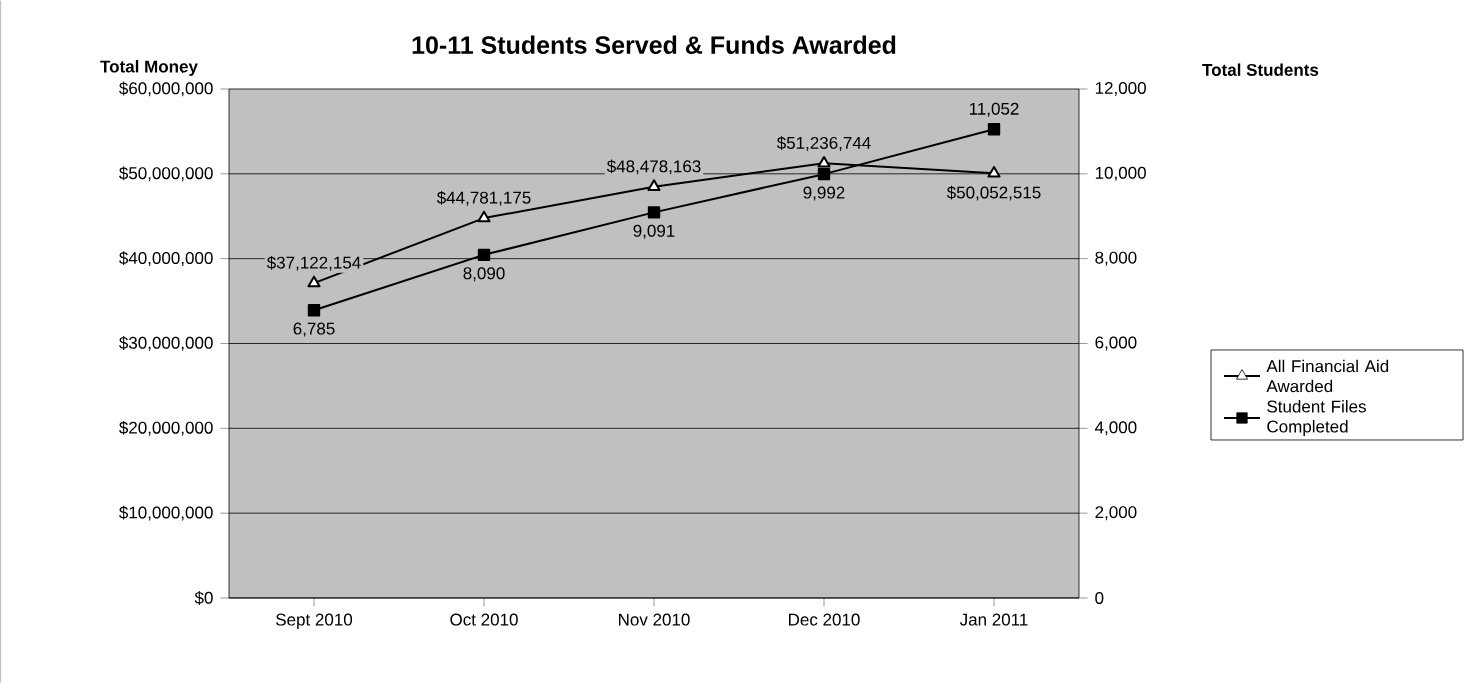  Describe the element at coordinates (993, 619) in the screenshot. I see `x-tick-label: Jan 2011` at that location.